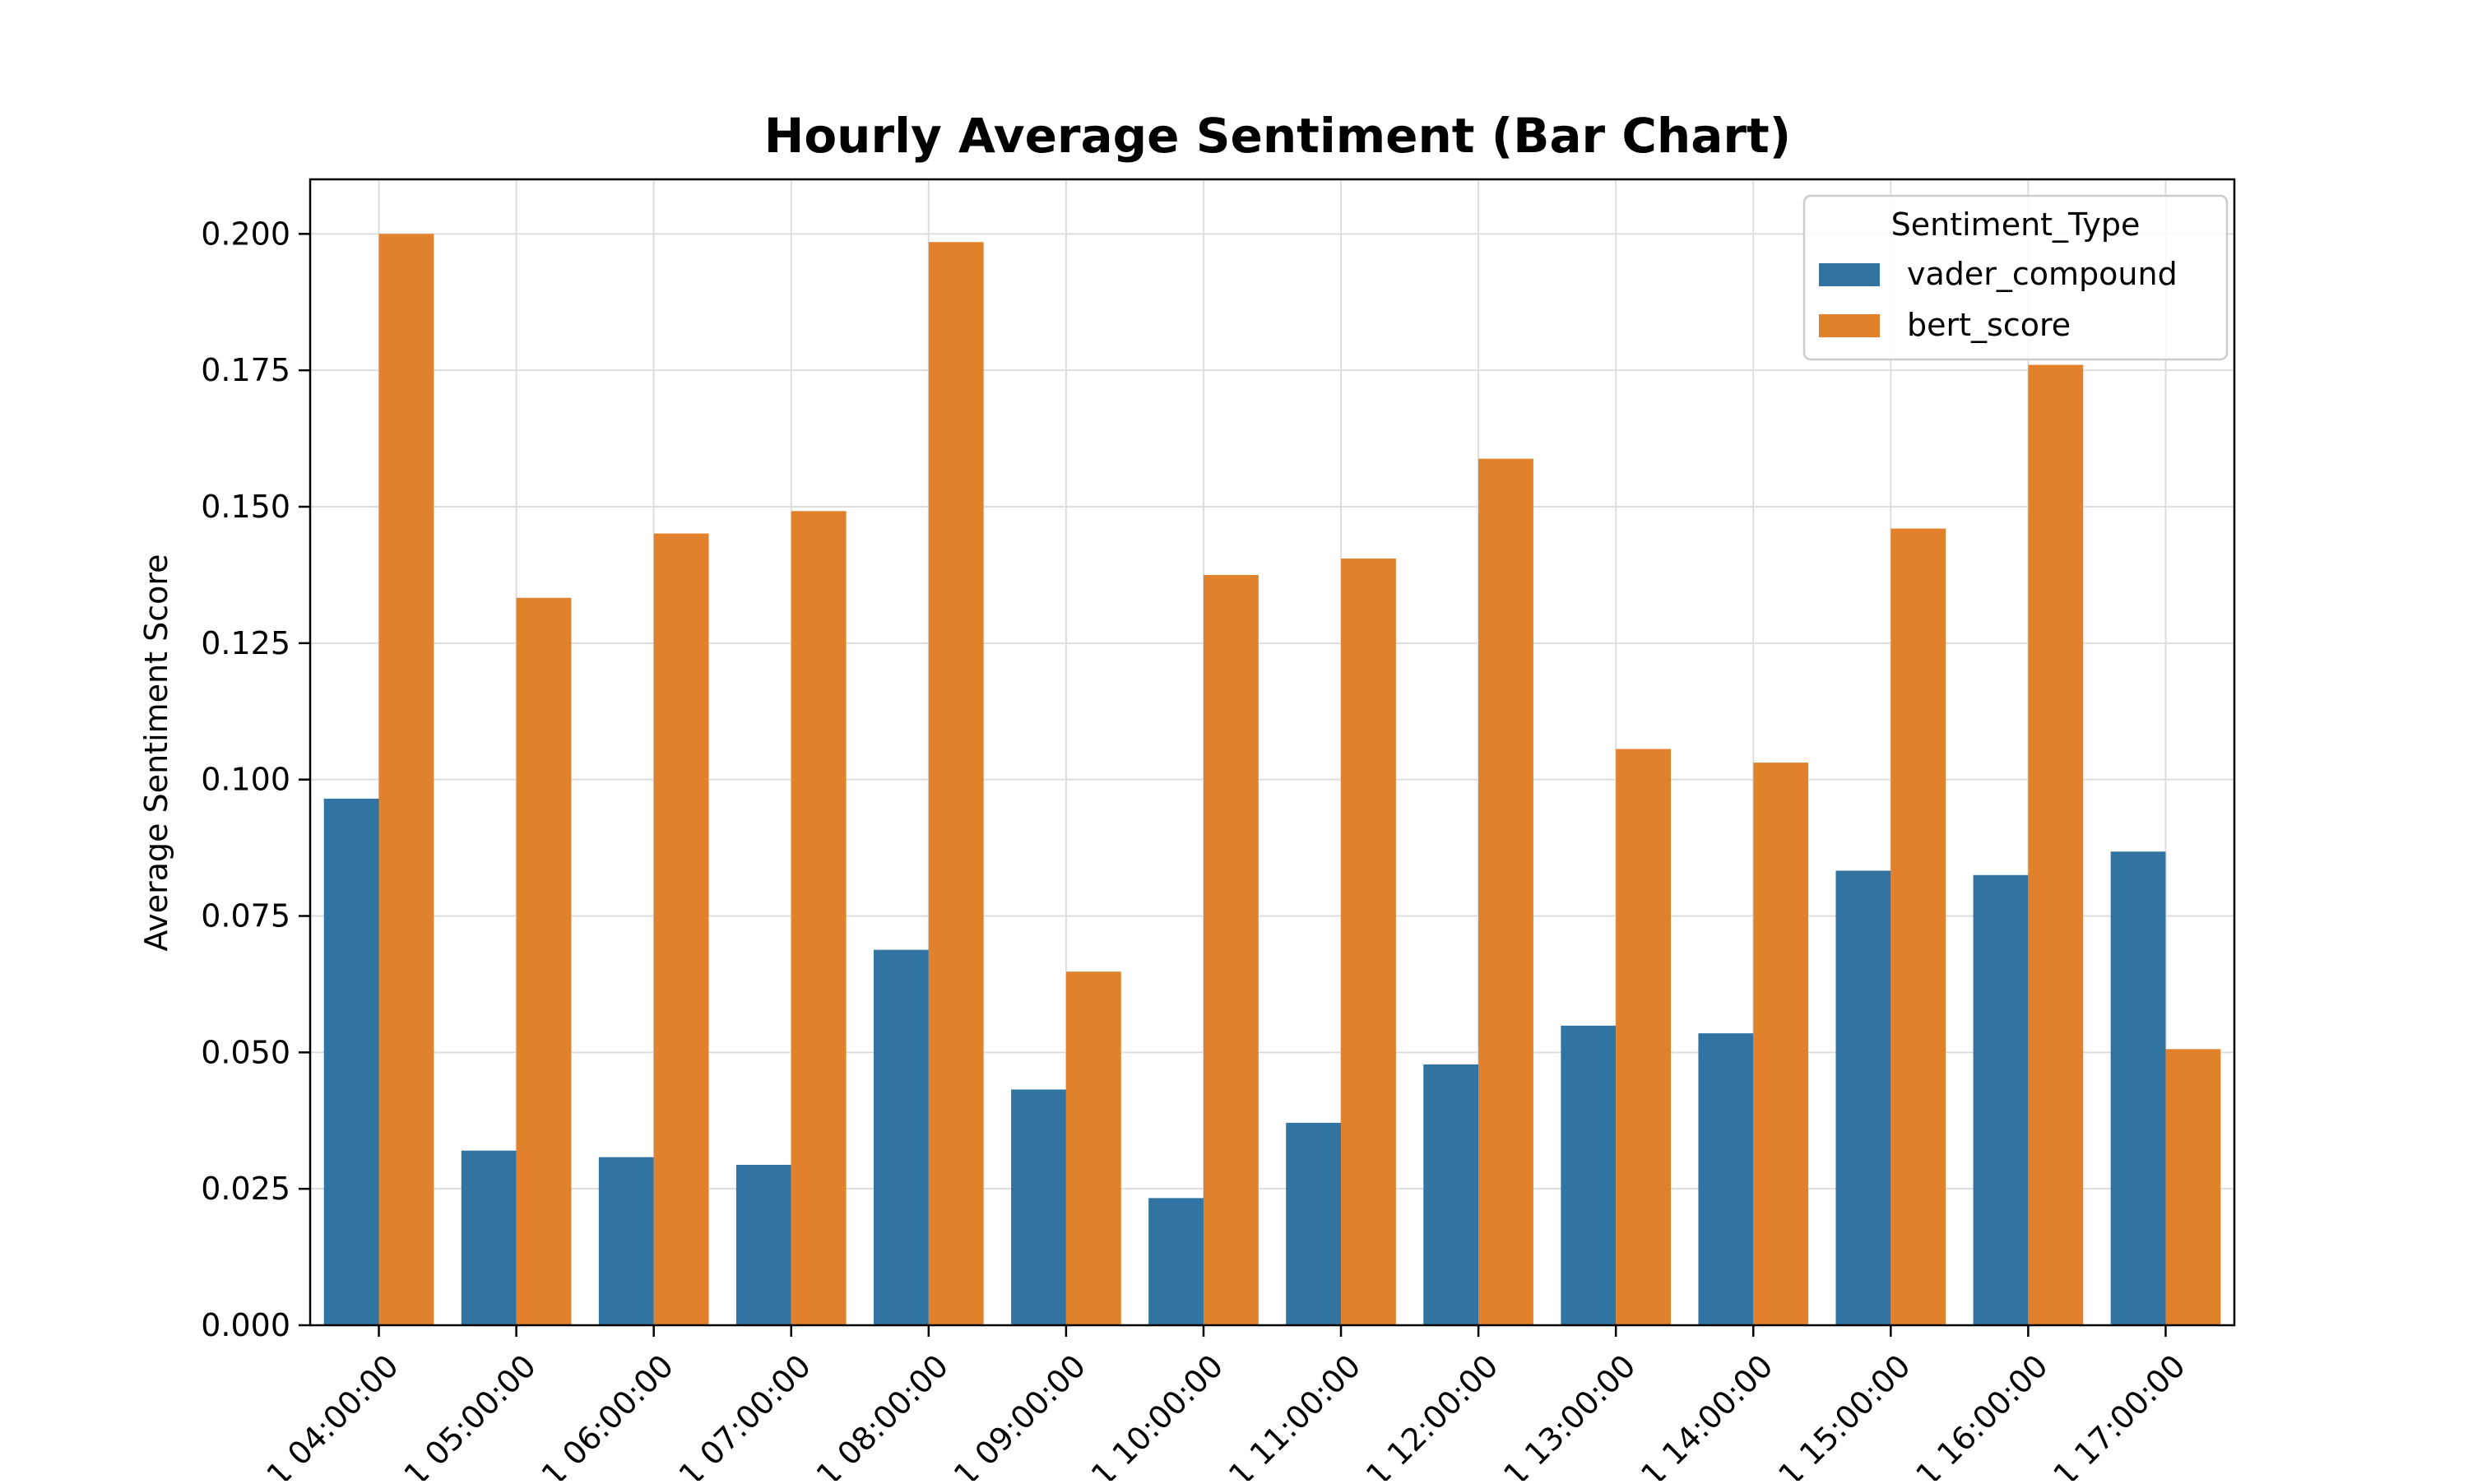 The image size is (2468, 1484). I want to click on x-tick-label: 1 14:00:00, so click(1706, 1414).